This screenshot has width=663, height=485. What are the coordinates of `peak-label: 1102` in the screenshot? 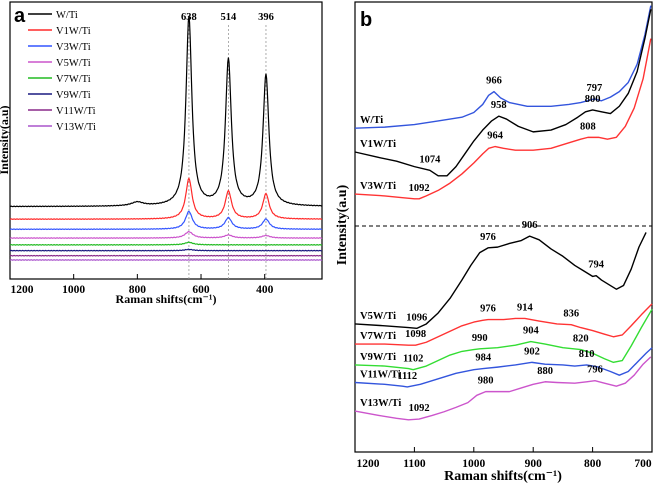 It's located at (413, 359).